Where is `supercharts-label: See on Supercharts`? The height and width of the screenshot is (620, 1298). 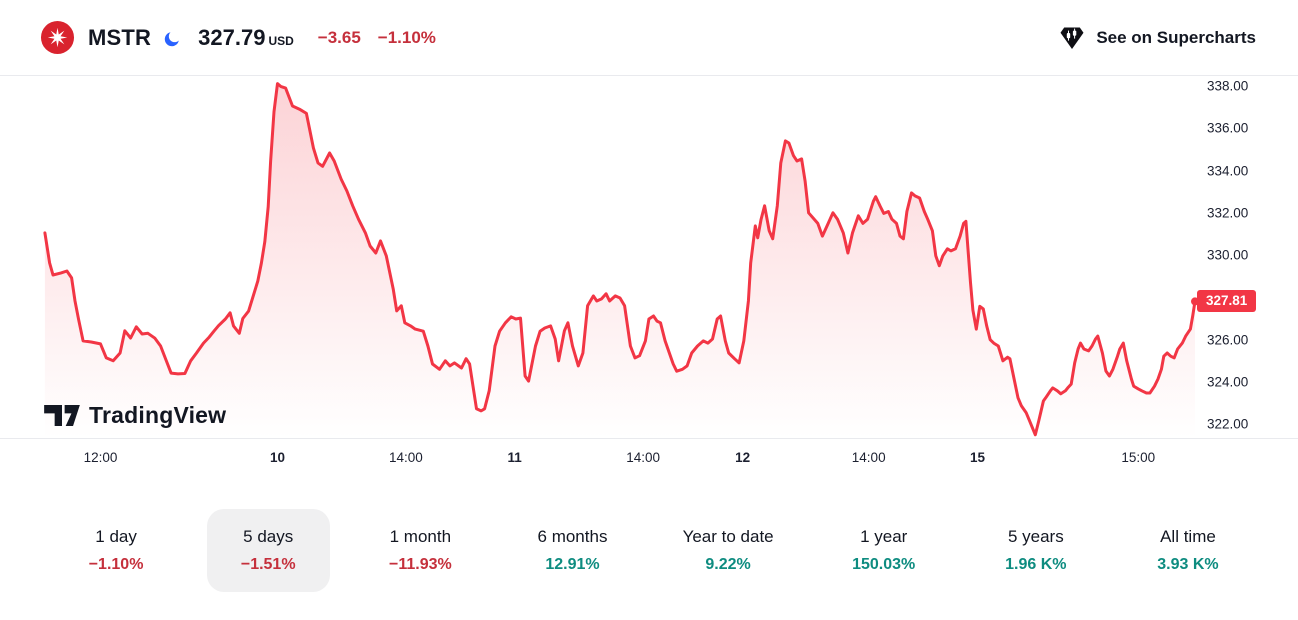
supercharts-label: See on Supercharts is located at coordinates (1176, 37).